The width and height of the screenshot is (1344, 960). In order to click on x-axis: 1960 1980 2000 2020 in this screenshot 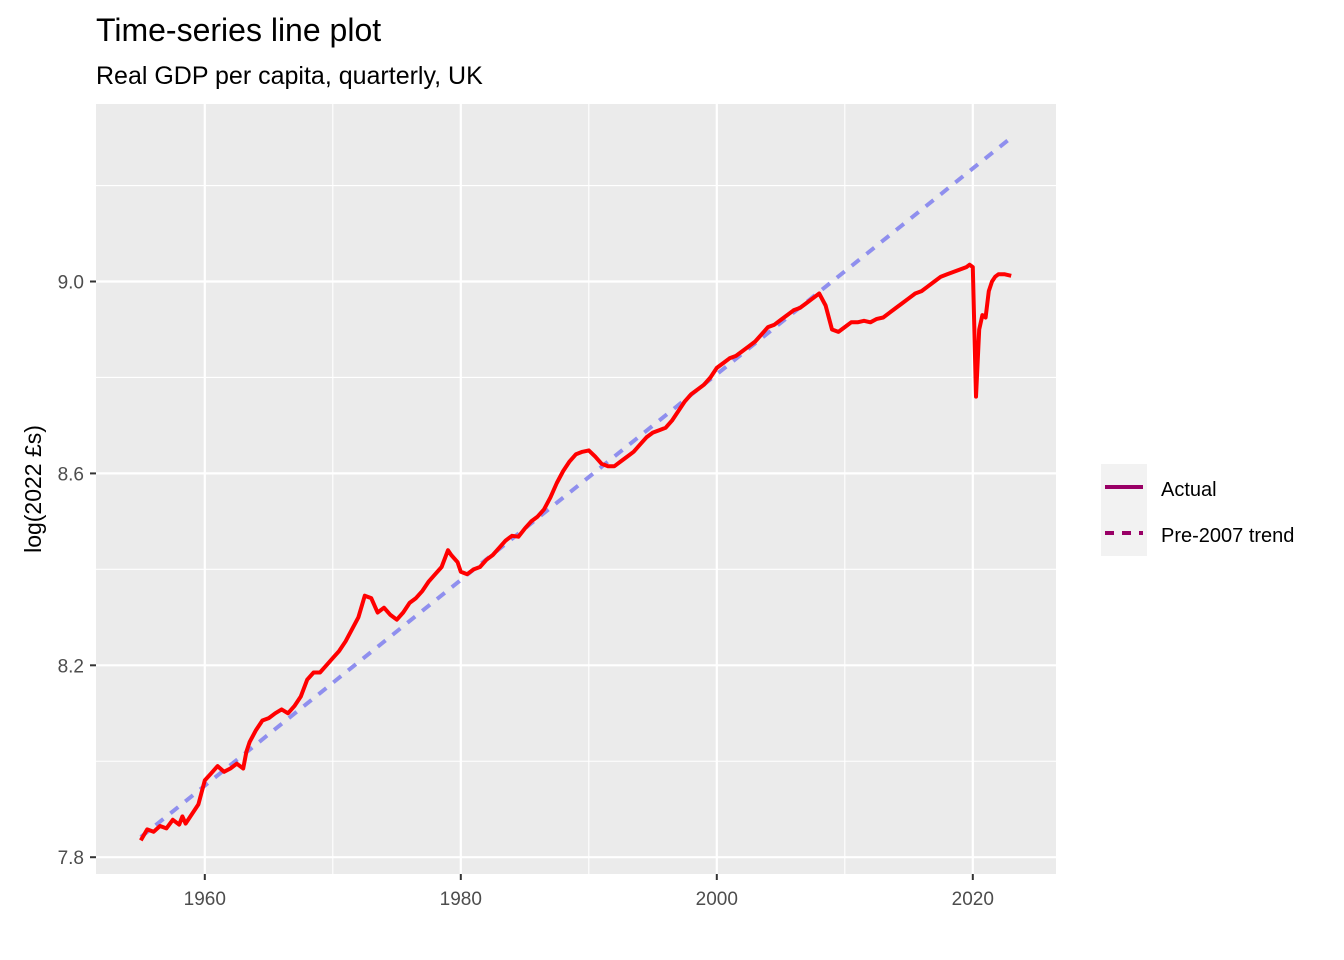, I will do `click(589, 892)`.